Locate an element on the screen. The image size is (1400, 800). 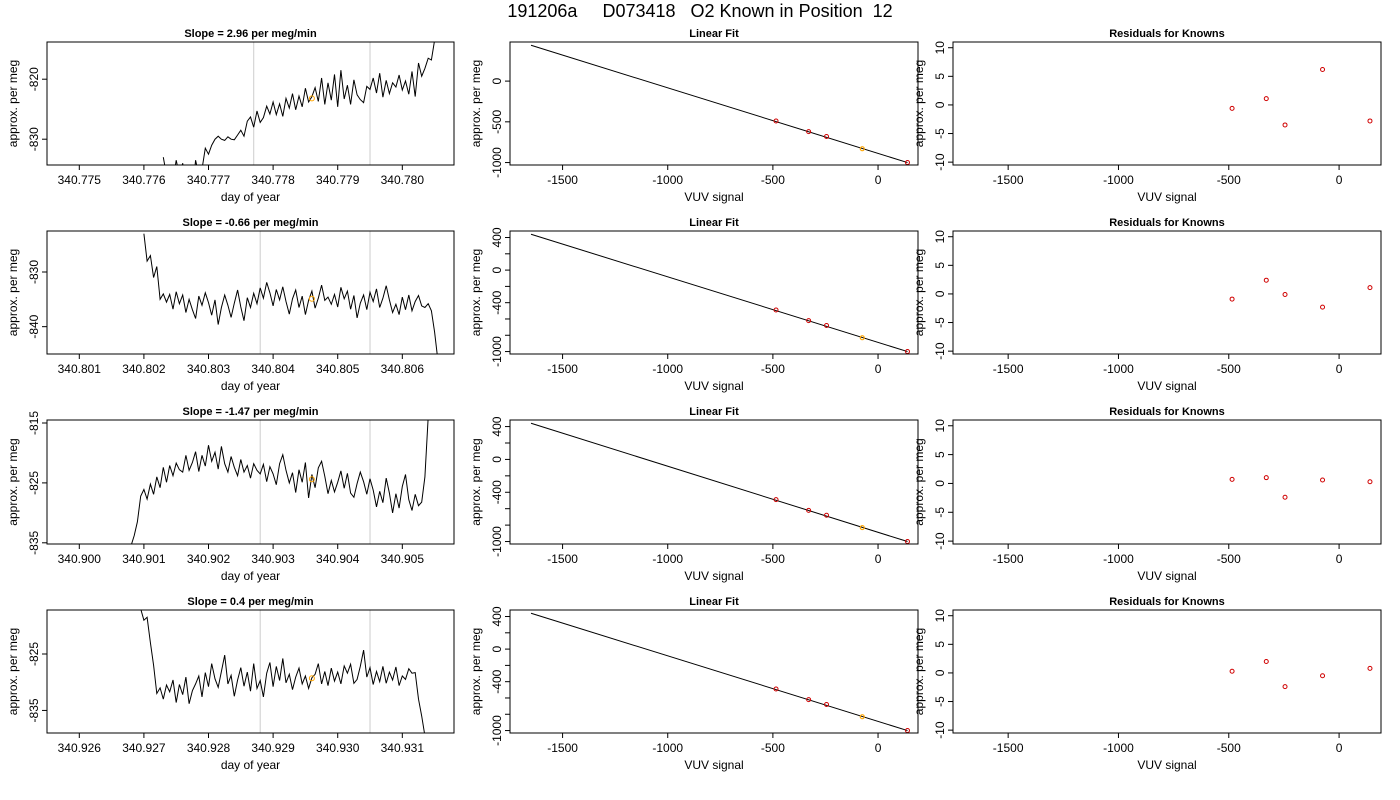
x-tick-label: 340.931 is located at coordinates (403, 748).